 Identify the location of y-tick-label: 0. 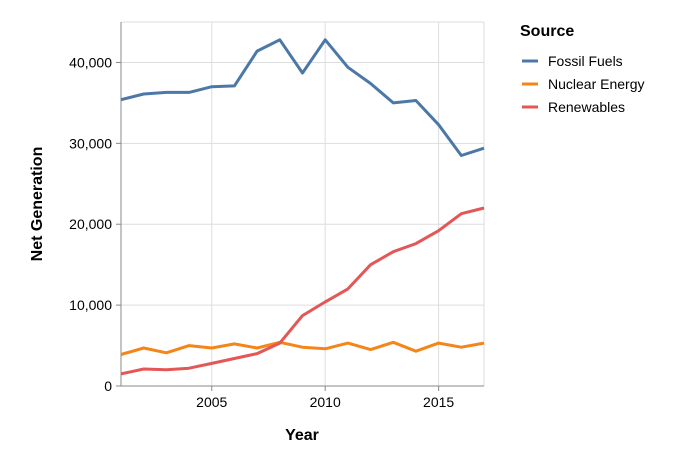
(108, 386).